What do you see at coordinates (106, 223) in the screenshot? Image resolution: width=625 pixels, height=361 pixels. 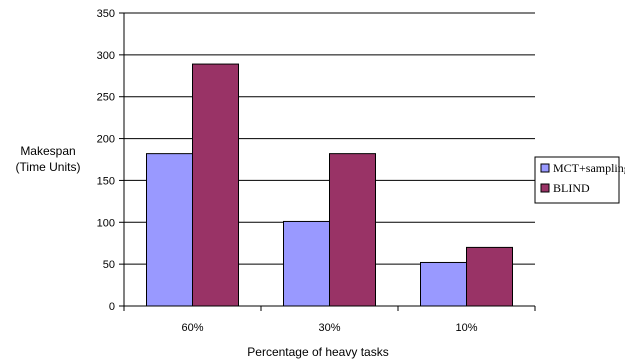 I see `y-tick-label: 100` at bounding box center [106, 223].